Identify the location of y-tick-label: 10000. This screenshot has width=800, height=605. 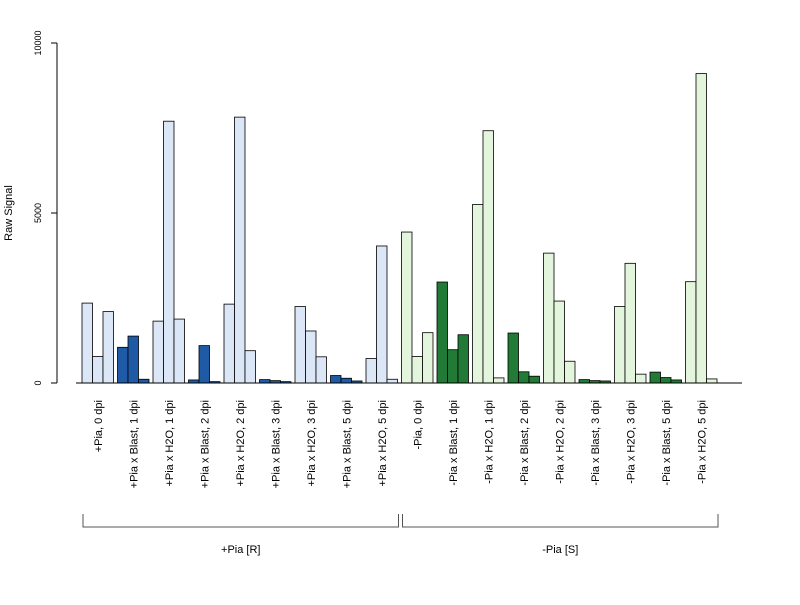
(38, 42).